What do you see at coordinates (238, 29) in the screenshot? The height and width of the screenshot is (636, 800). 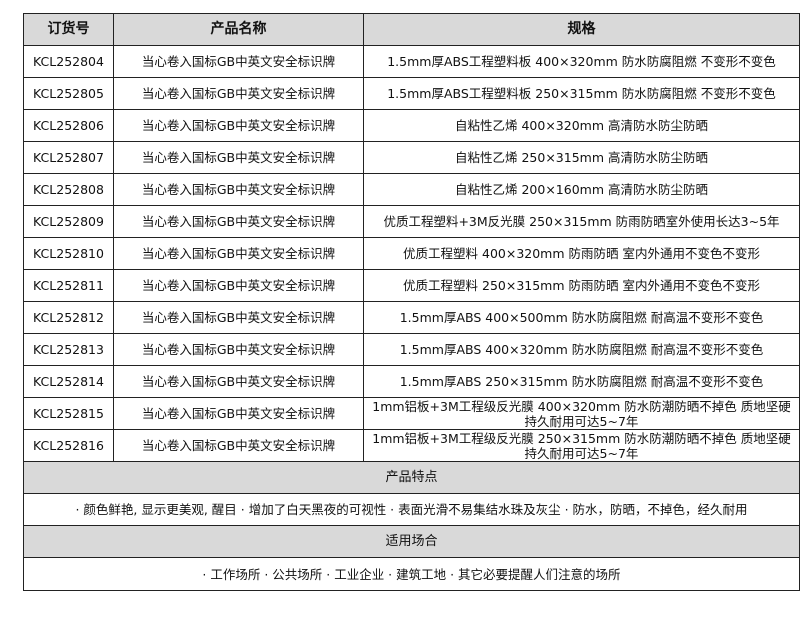 I see `header-name: 产品名称` at bounding box center [238, 29].